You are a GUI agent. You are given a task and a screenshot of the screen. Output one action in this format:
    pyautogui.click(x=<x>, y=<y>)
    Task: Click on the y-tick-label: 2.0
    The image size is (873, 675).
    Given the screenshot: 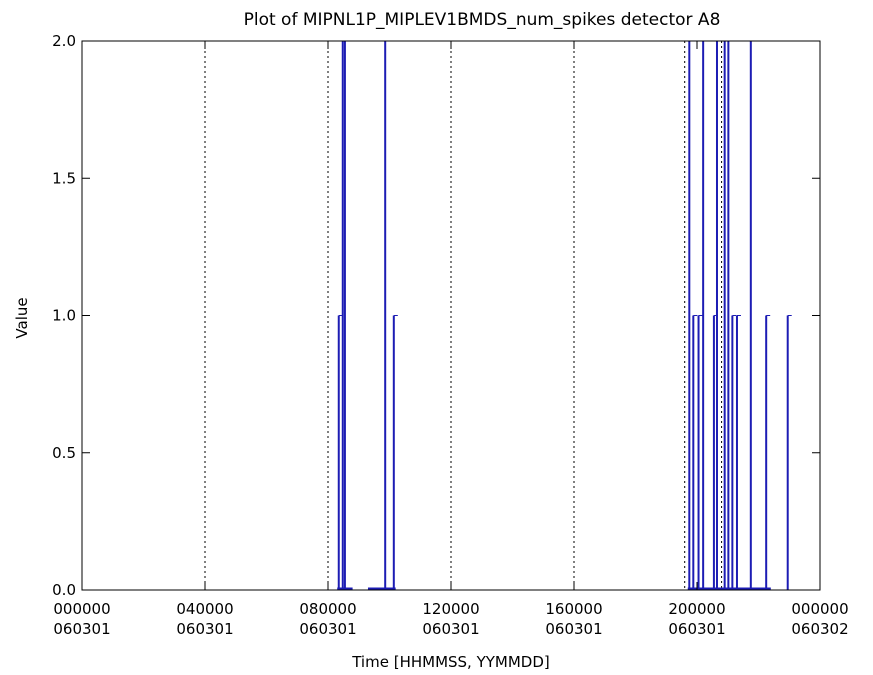 What is the action you would take?
    pyautogui.click(x=64, y=41)
    